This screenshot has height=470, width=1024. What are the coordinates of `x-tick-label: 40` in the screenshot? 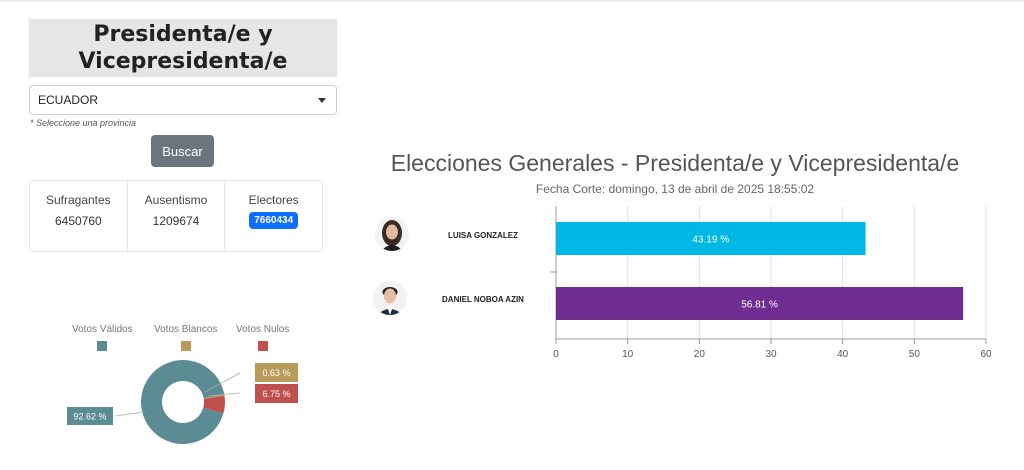 It's located at (843, 354).